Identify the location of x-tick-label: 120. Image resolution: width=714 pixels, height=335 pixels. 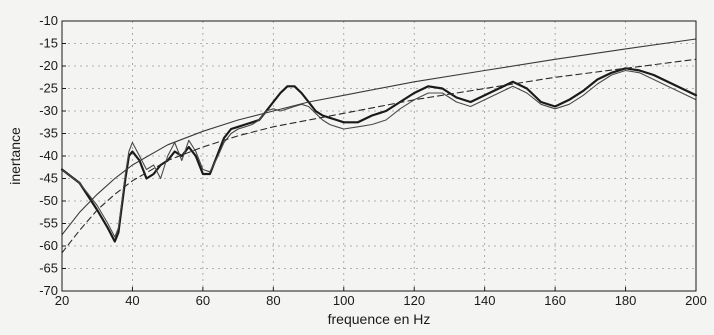
(414, 300).